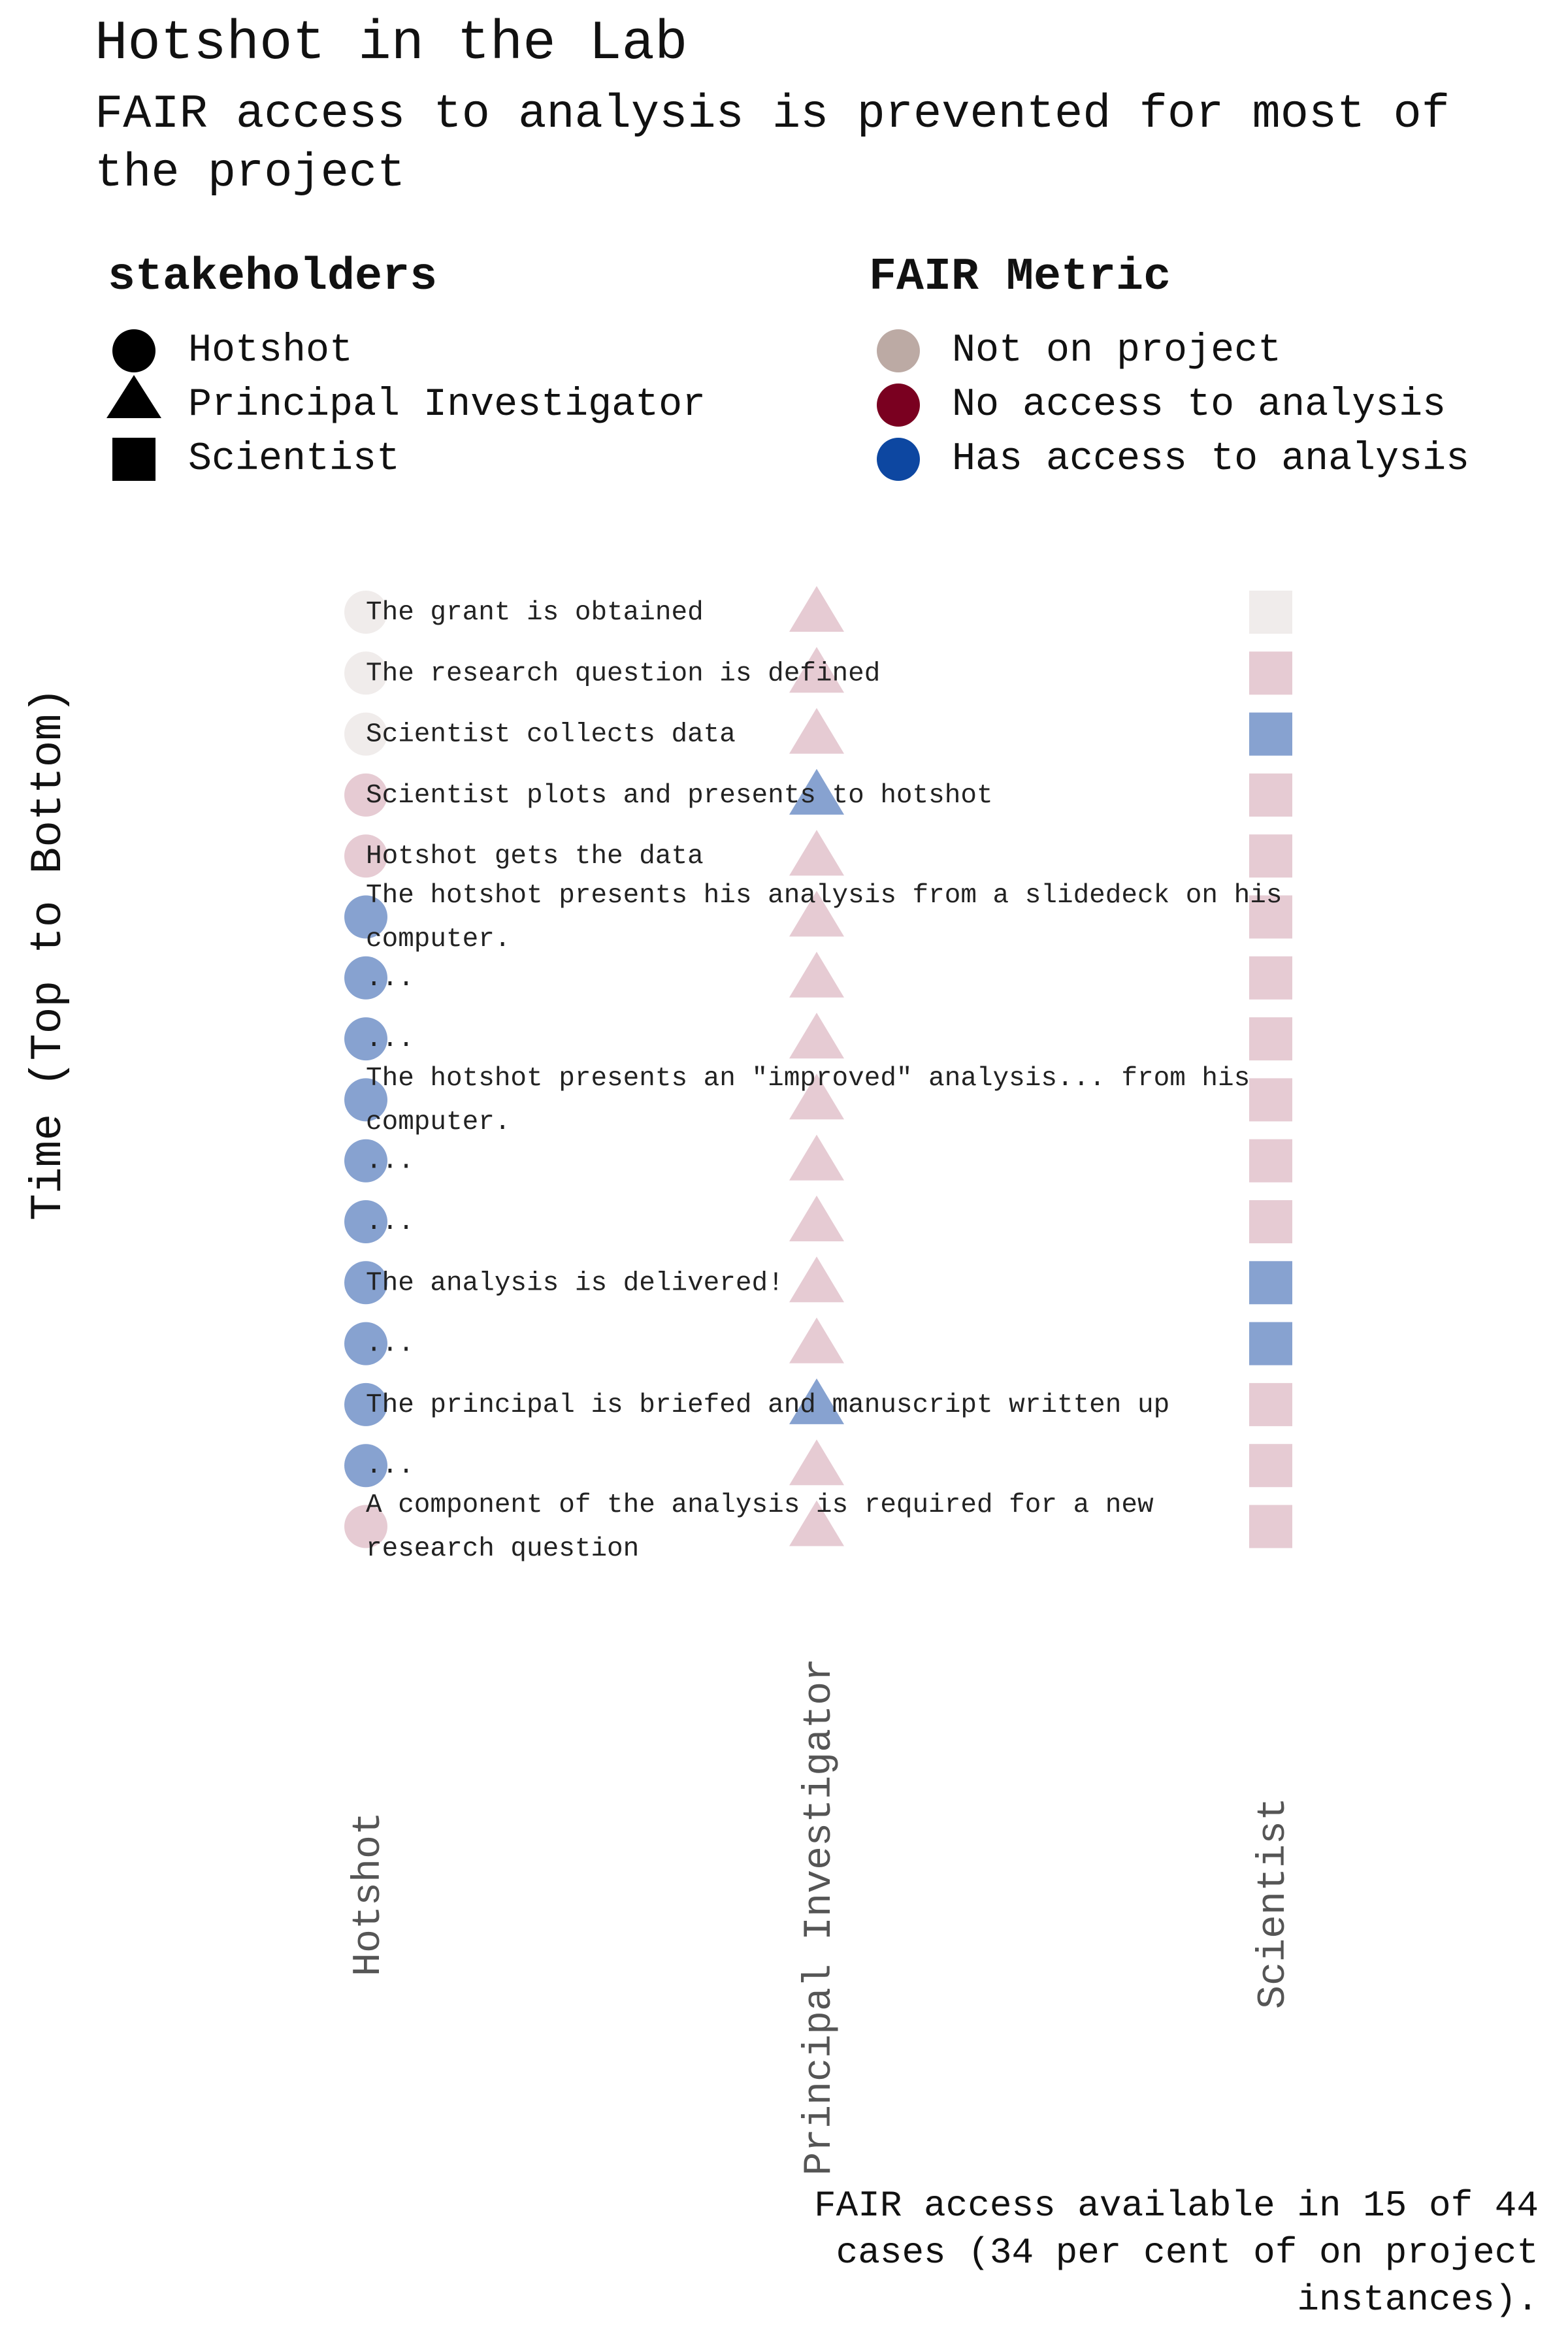 The height and width of the screenshot is (2352, 1568). Describe the element at coordinates (623, 674) in the screenshot. I see `event-label-2: The research question is defined` at that location.